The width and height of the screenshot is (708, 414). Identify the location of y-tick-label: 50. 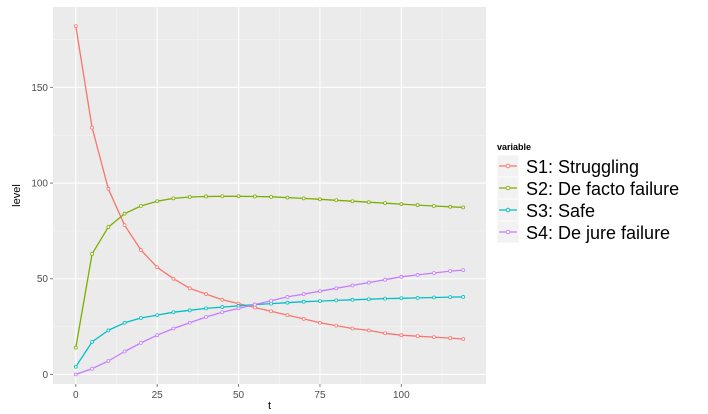
(43, 279).